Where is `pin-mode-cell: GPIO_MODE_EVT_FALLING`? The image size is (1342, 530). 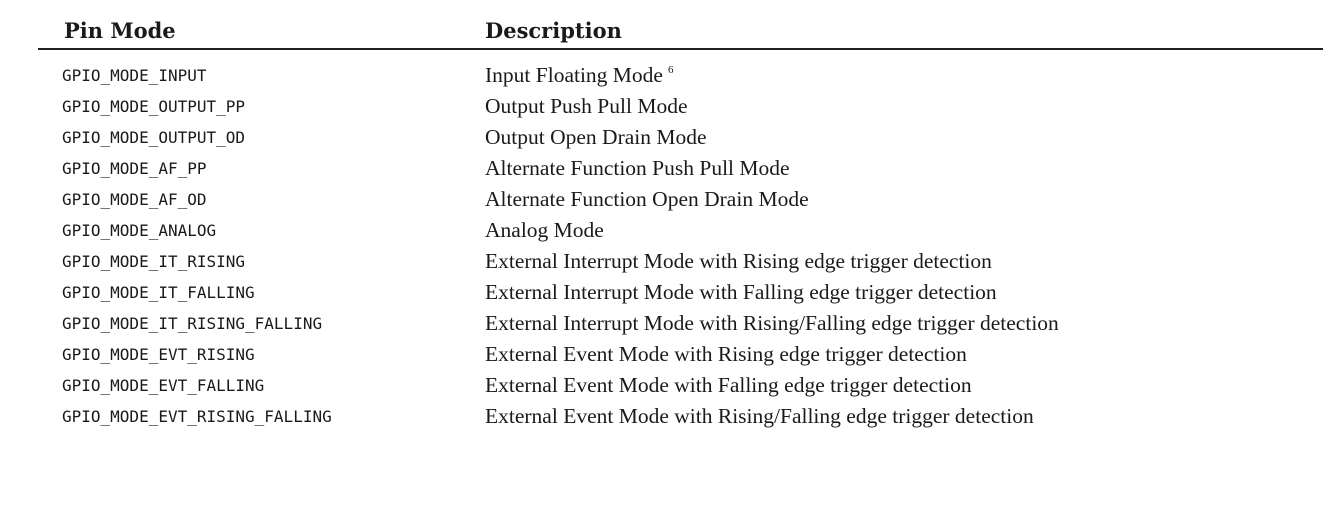 pin-mode-cell: GPIO_MODE_EVT_FALLING is located at coordinates (163, 385).